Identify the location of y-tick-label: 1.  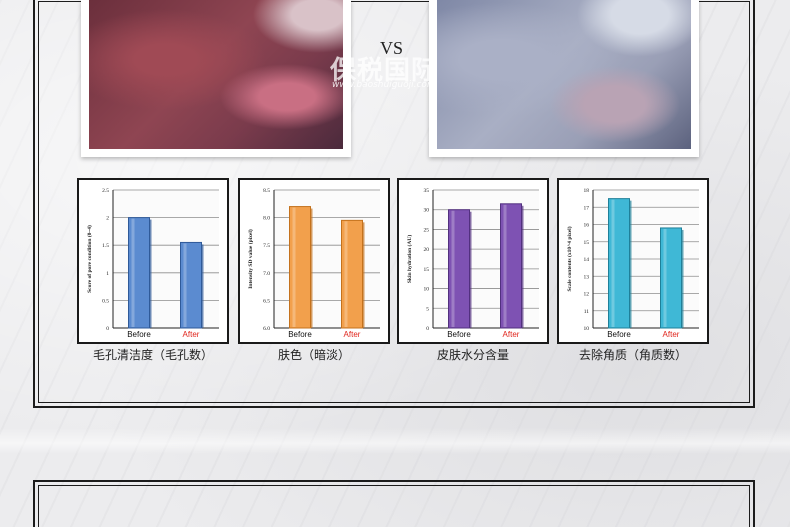
(107, 274).